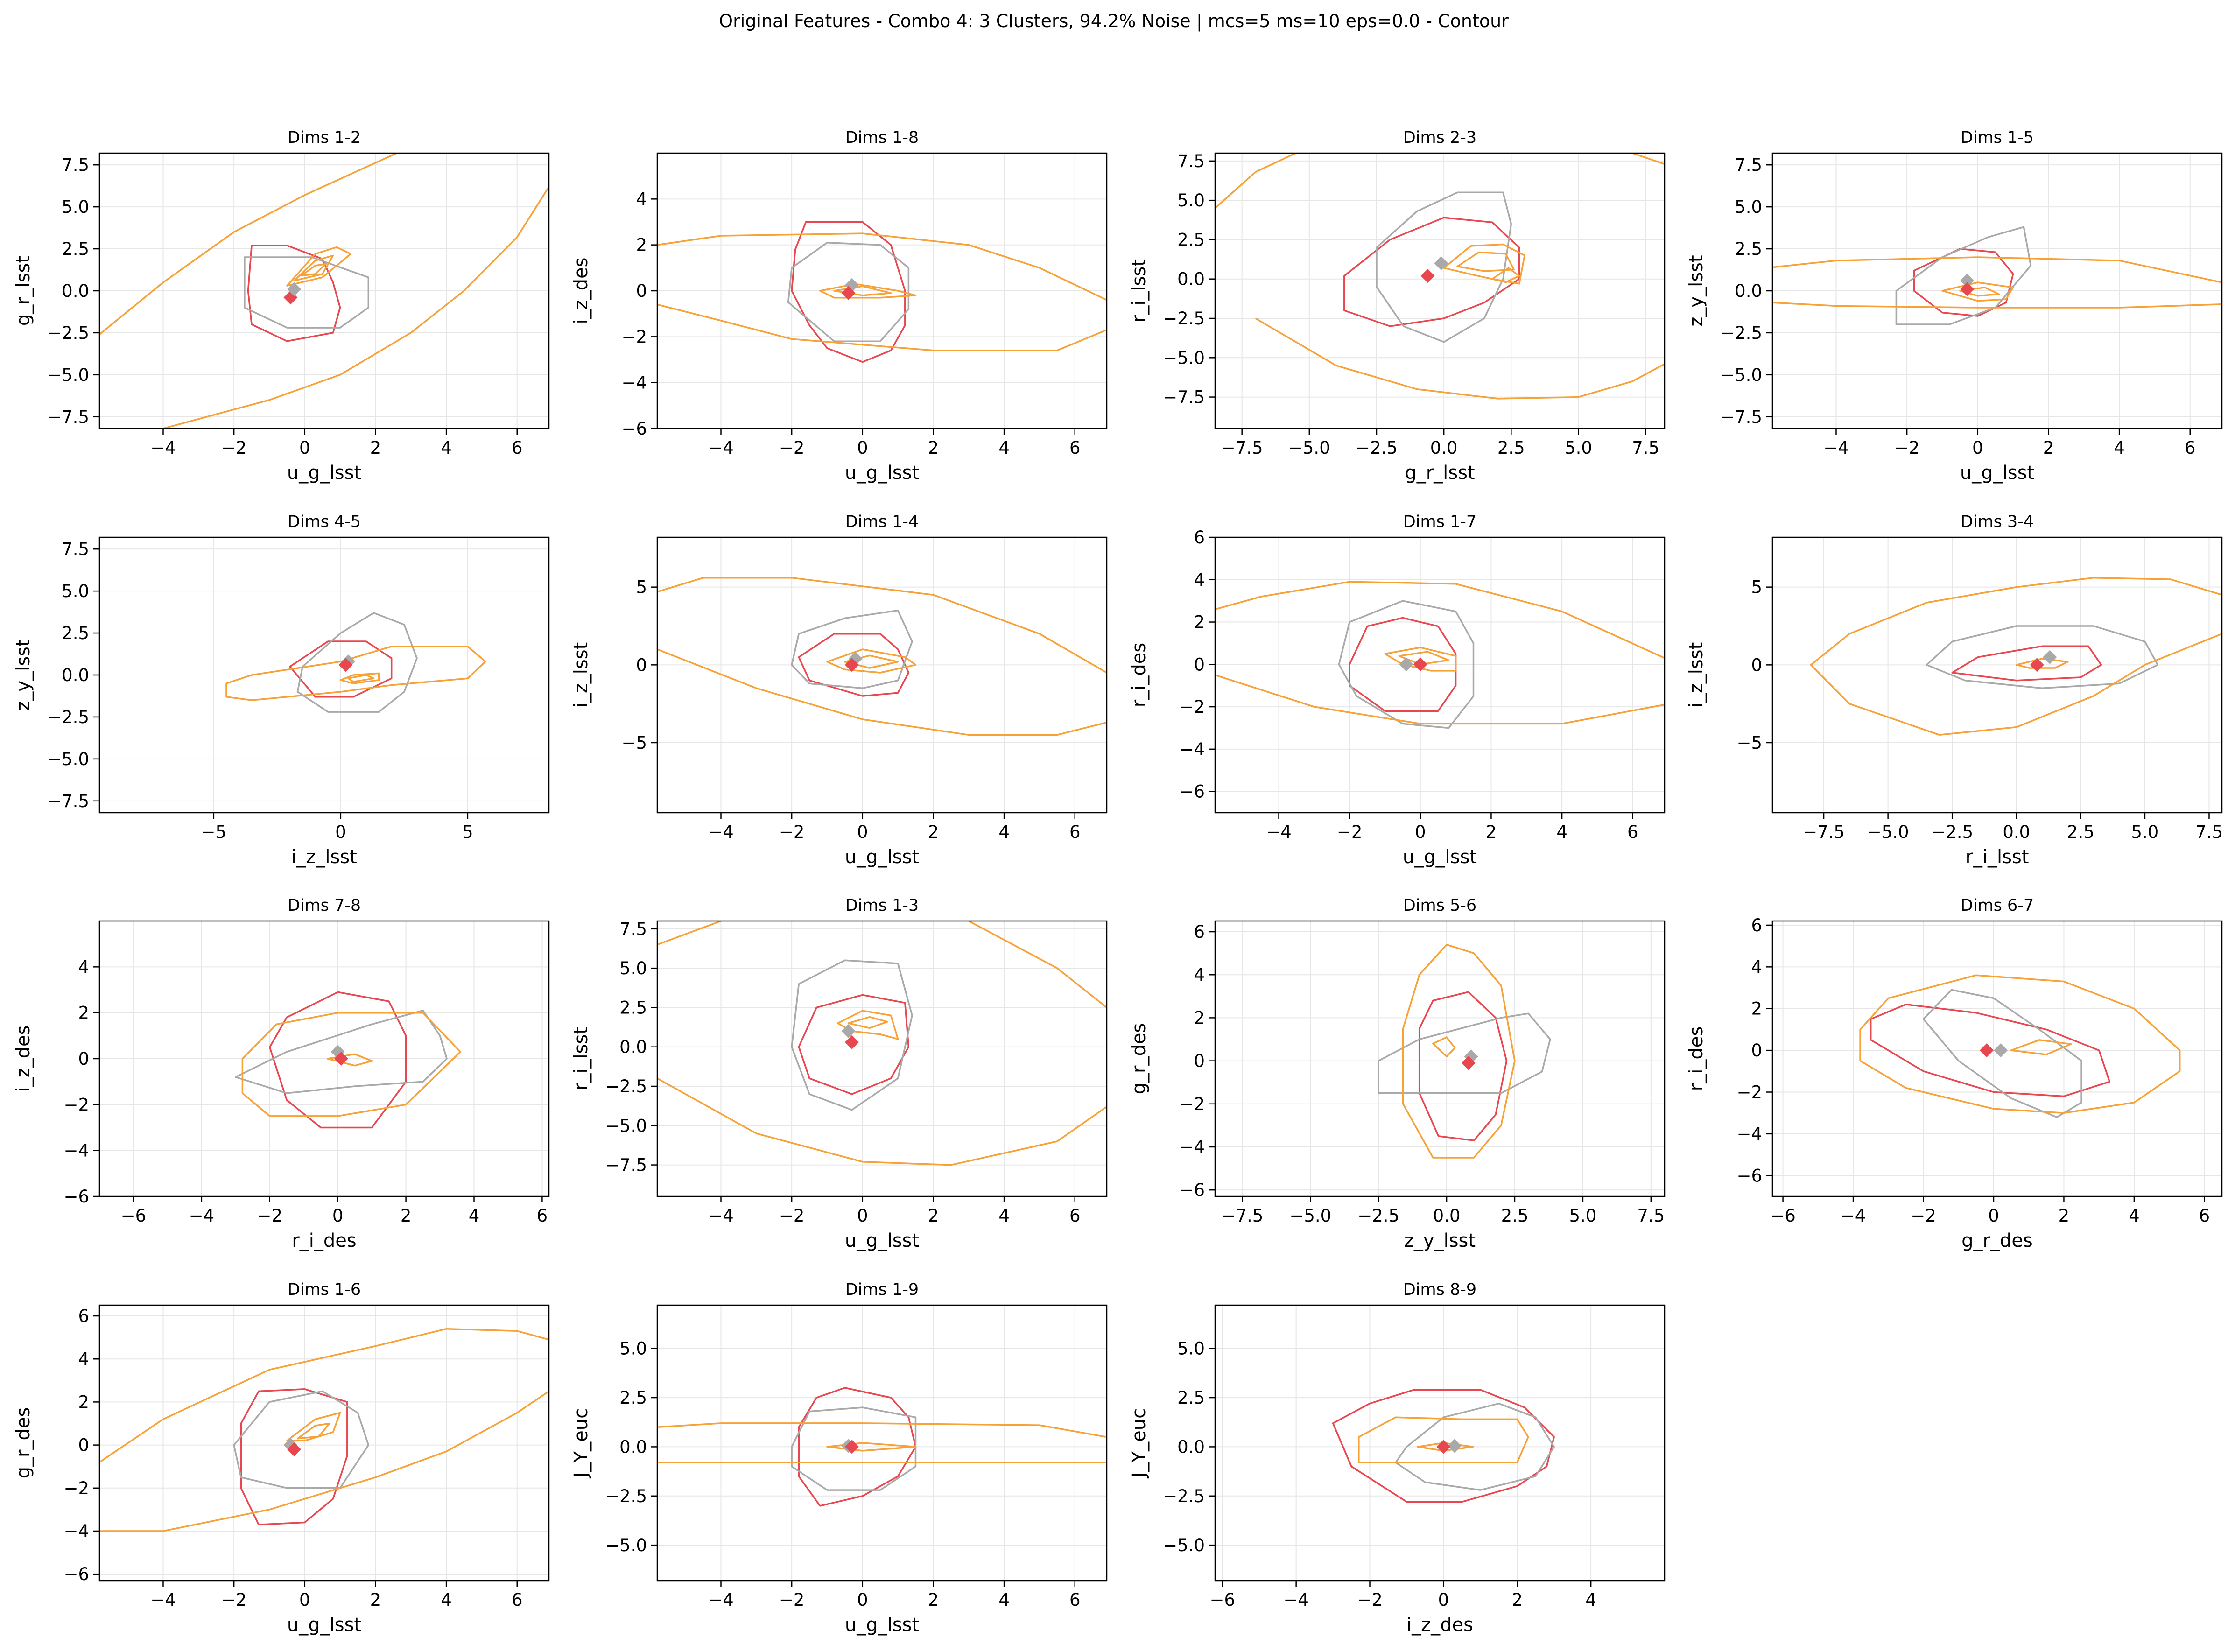 This screenshot has width=2228, height=1652. What do you see at coordinates (1191, 1447) in the screenshot?
I see `y-tick-label: 0.0` at bounding box center [1191, 1447].